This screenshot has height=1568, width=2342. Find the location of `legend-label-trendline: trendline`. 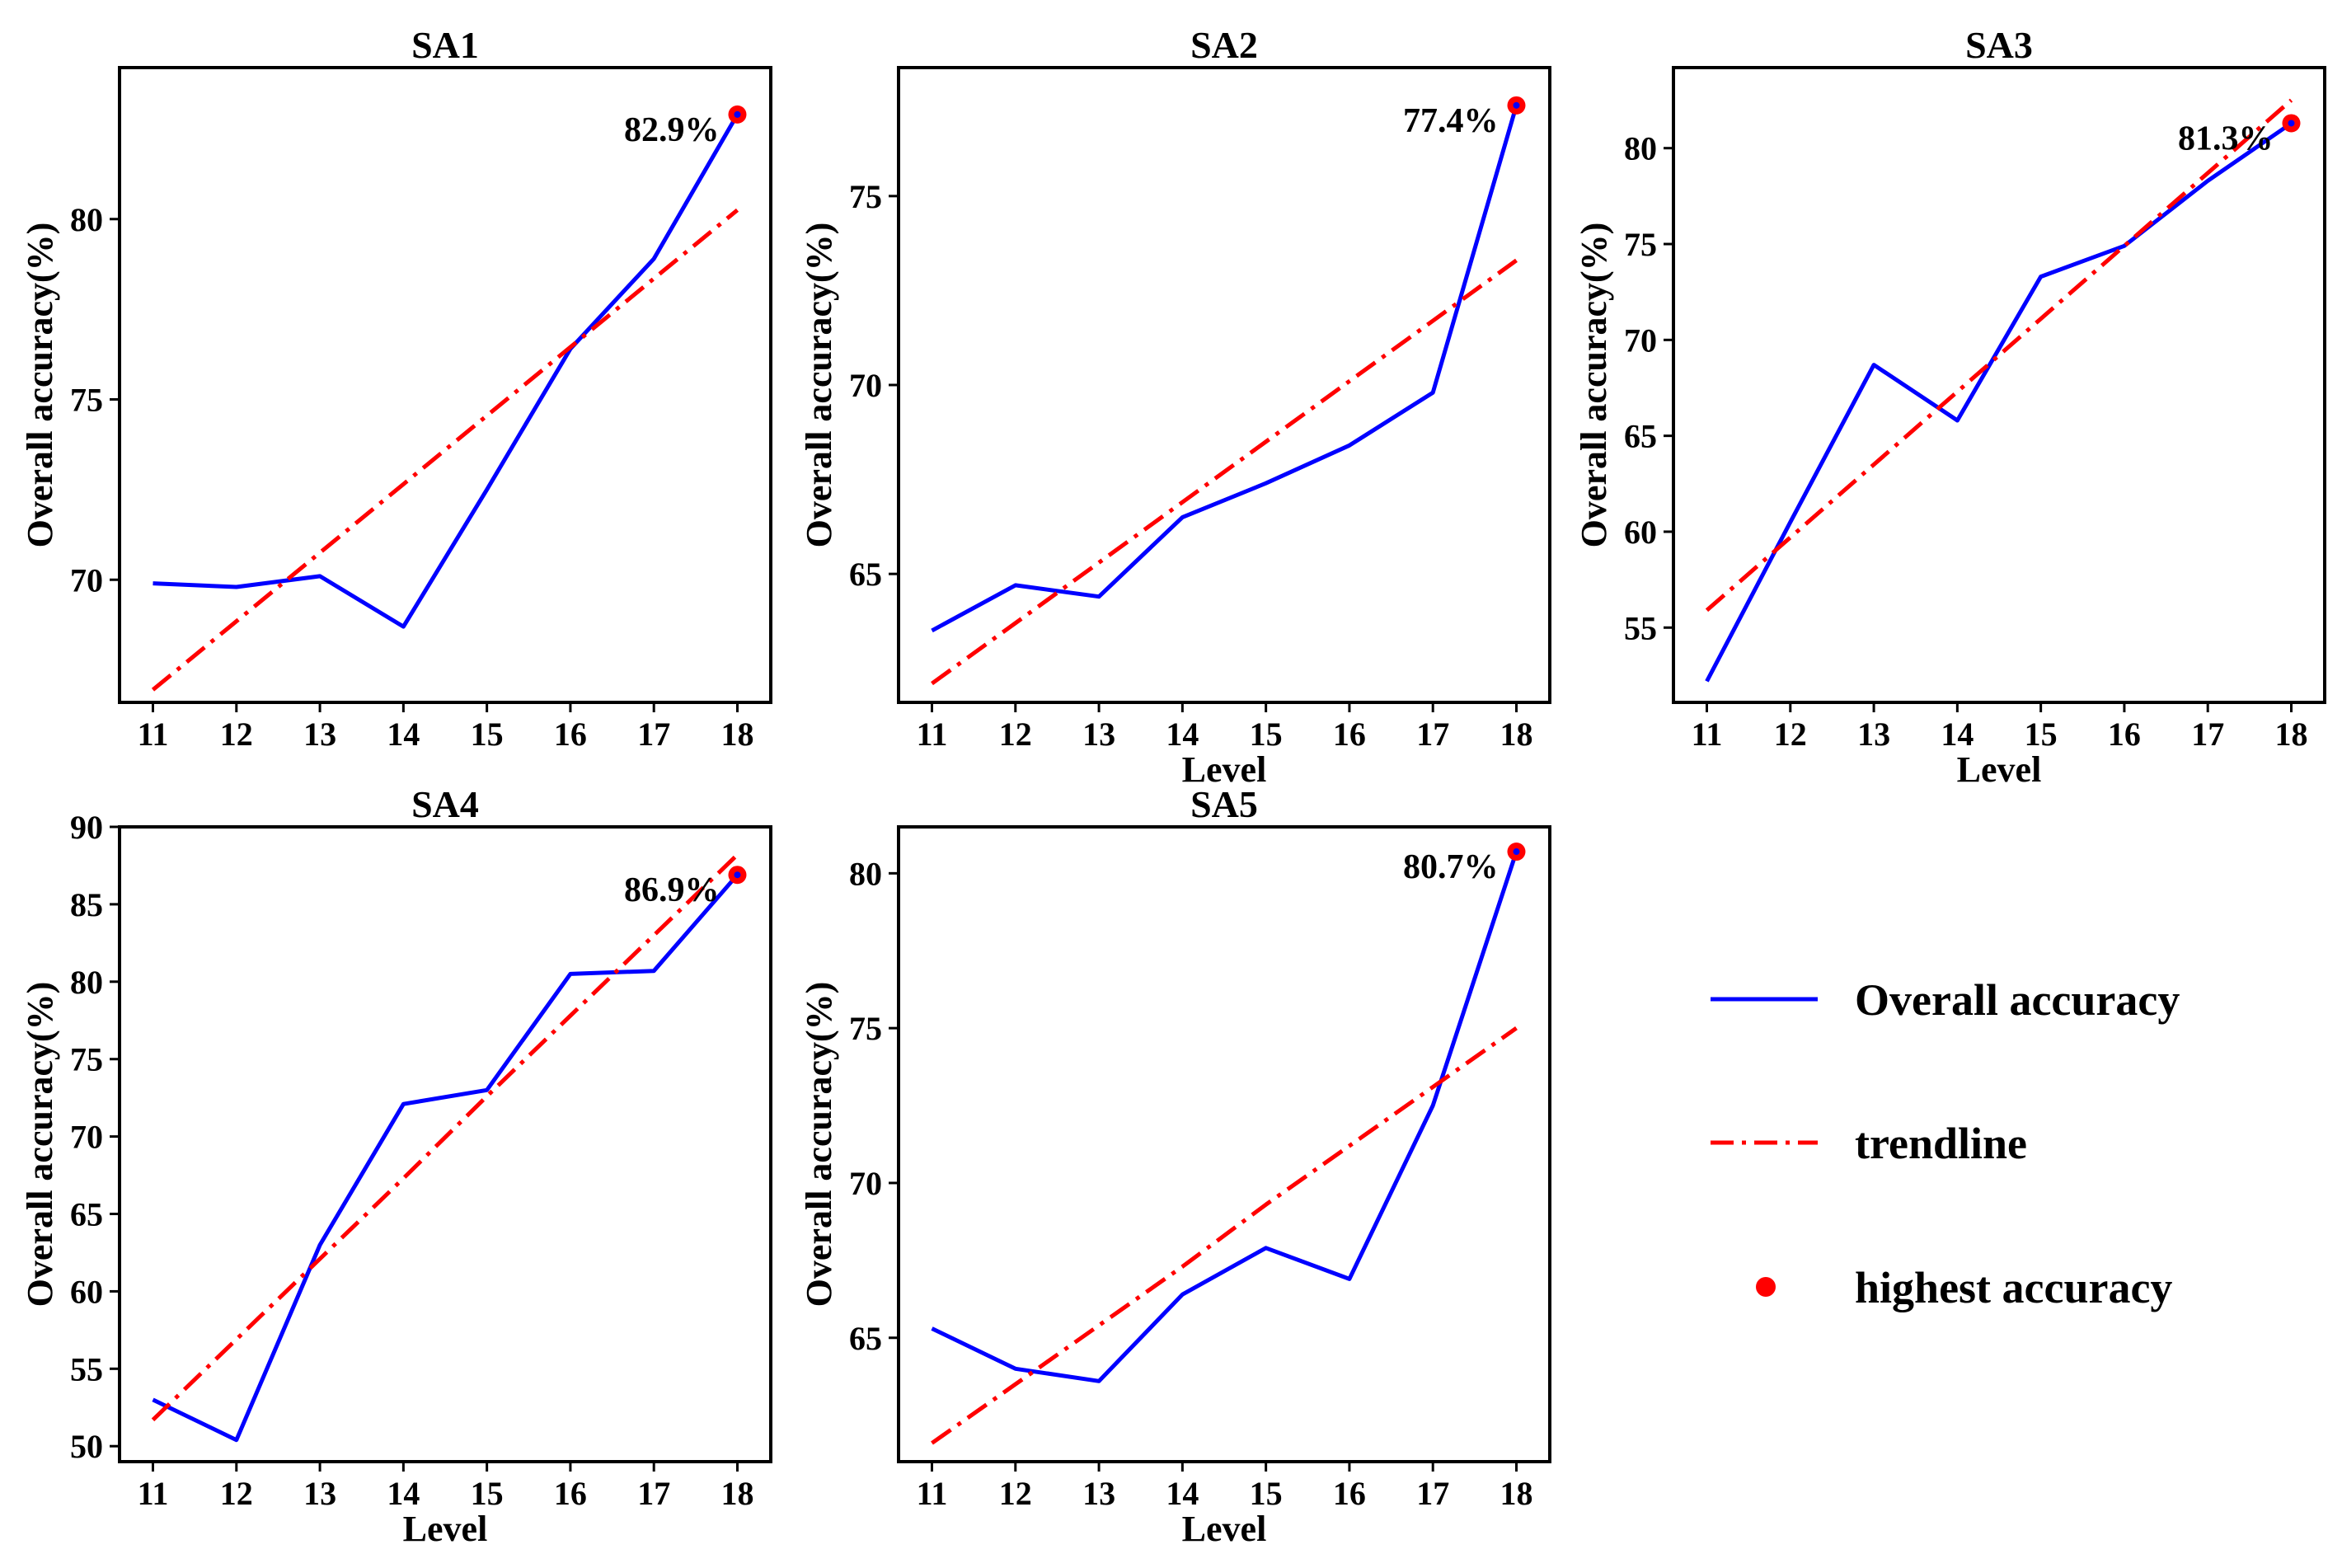

legend-label-trendline: trendline is located at coordinates (1941, 1143).